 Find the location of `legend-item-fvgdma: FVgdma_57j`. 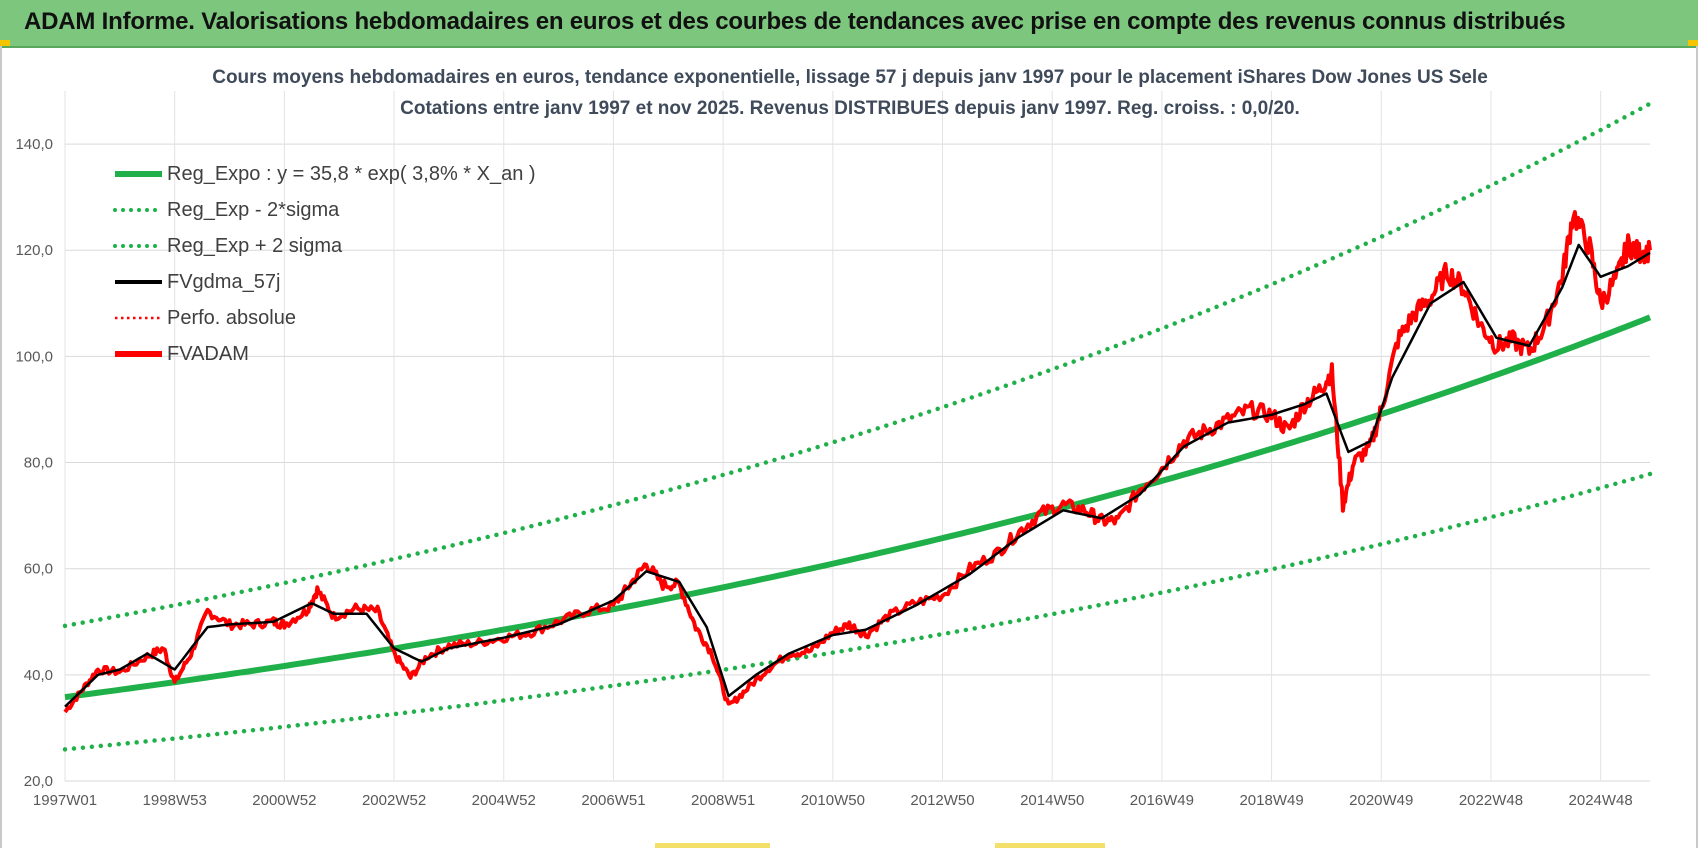

legend-item-fvgdma: FVgdma_57j is located at coordinates (197, 282).